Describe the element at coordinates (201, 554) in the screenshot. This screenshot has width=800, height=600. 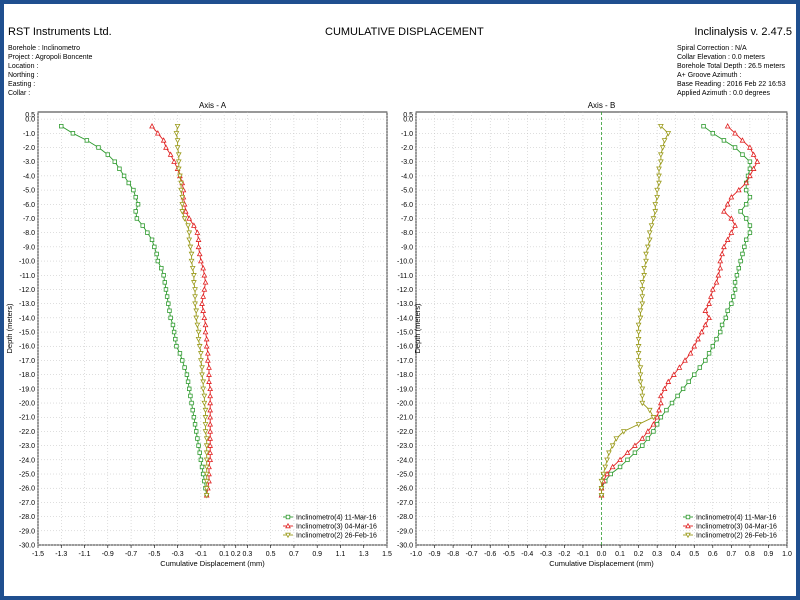
I see `x-tick-label: -0.1` at that location.